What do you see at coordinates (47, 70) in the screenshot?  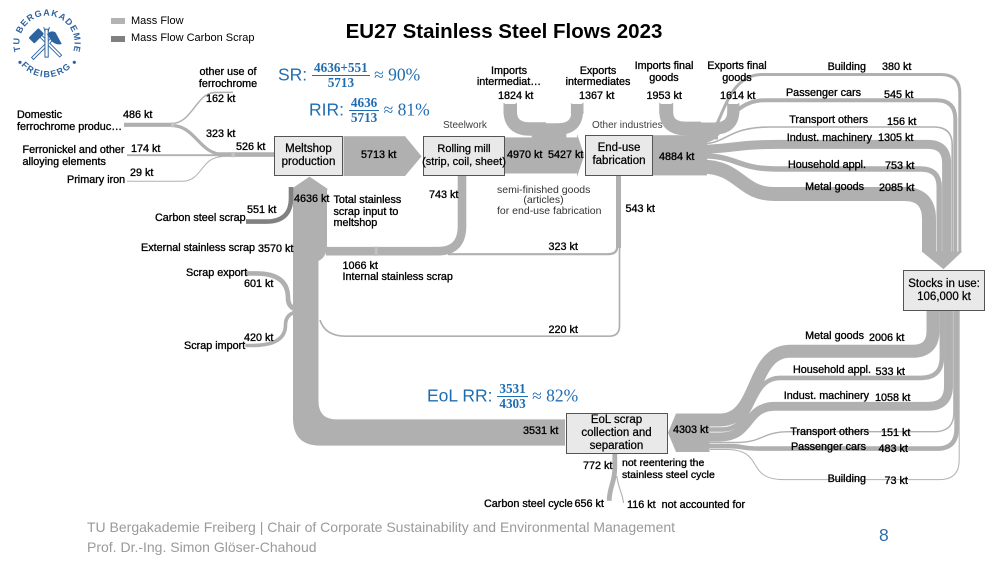 I see `svg-text: FREIBERG` at bounding box center [47, 70].